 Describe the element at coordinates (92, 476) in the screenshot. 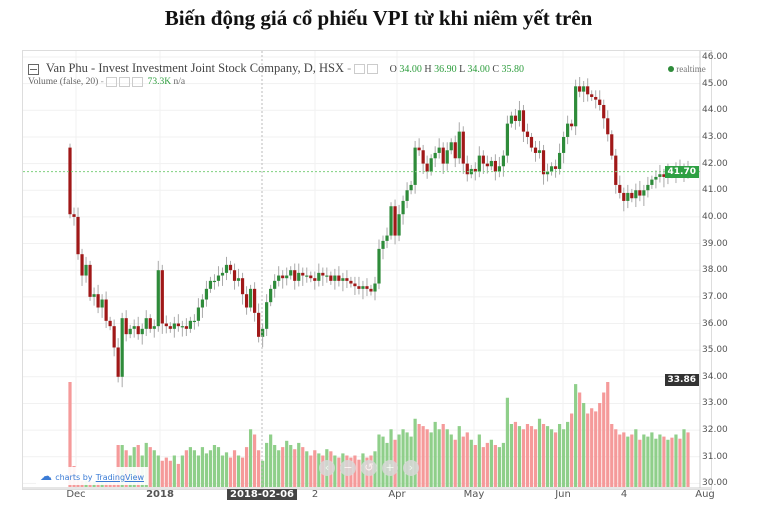

I see `tradingview-branding: ☁ charts by TradingView` at that location.